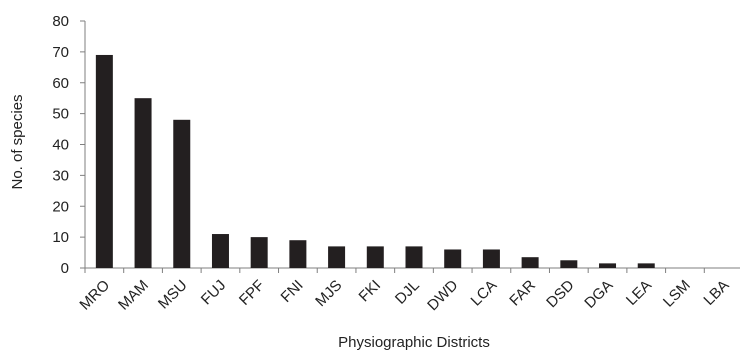  What do you see at coordinates (530, 262) in the screenshot?
I see `bar-far` at bounding box center [530, 262].